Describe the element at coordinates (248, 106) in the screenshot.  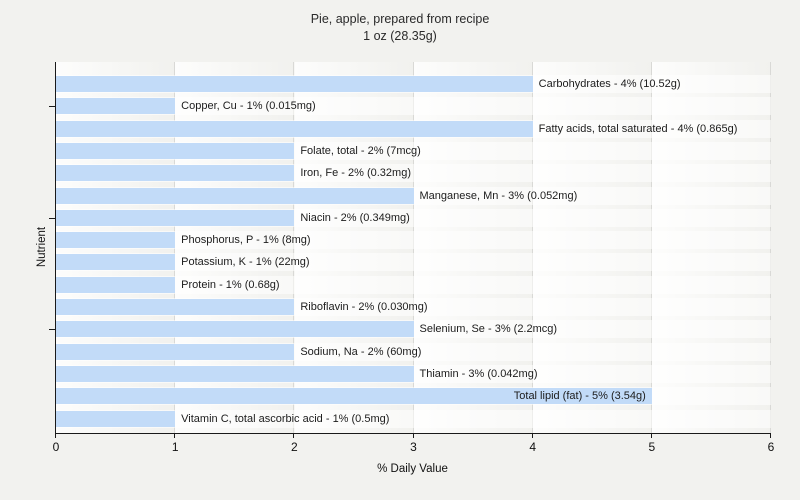
I see `bar-label: Copper, Cu - 1% (0.015mg)` at that location.